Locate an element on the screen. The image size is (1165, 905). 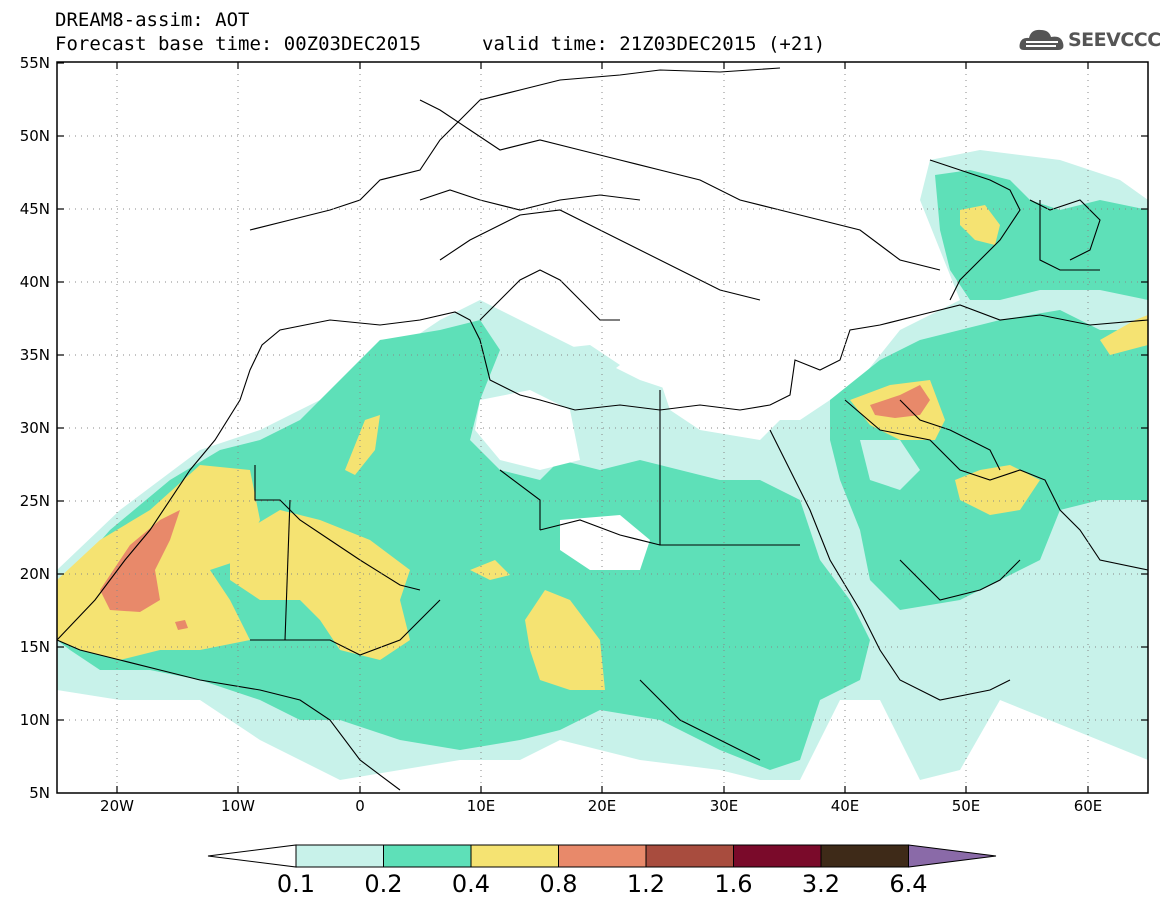
lon-label: 0 is located at coordinates (360, 806).